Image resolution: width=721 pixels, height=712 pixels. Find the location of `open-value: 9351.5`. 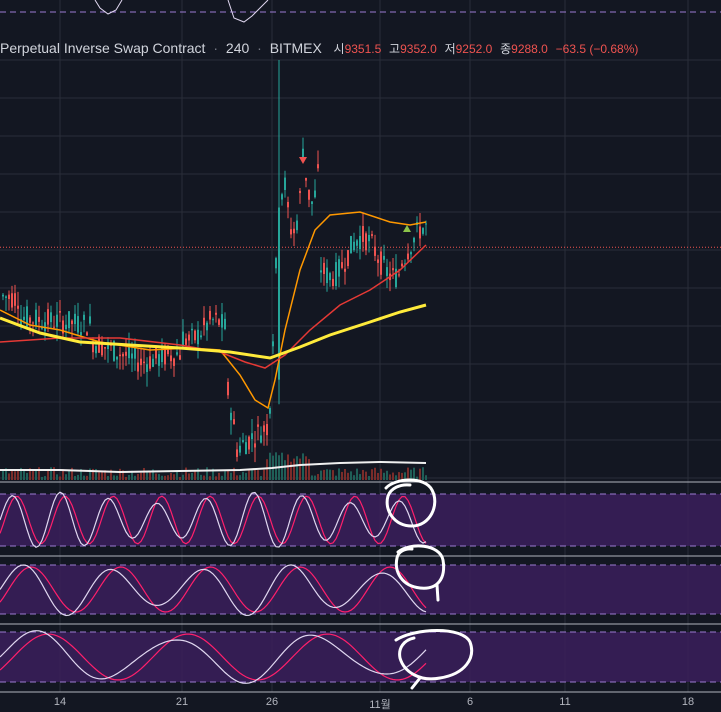

open-value: 9351.5 is located at coordinates (363, 49).